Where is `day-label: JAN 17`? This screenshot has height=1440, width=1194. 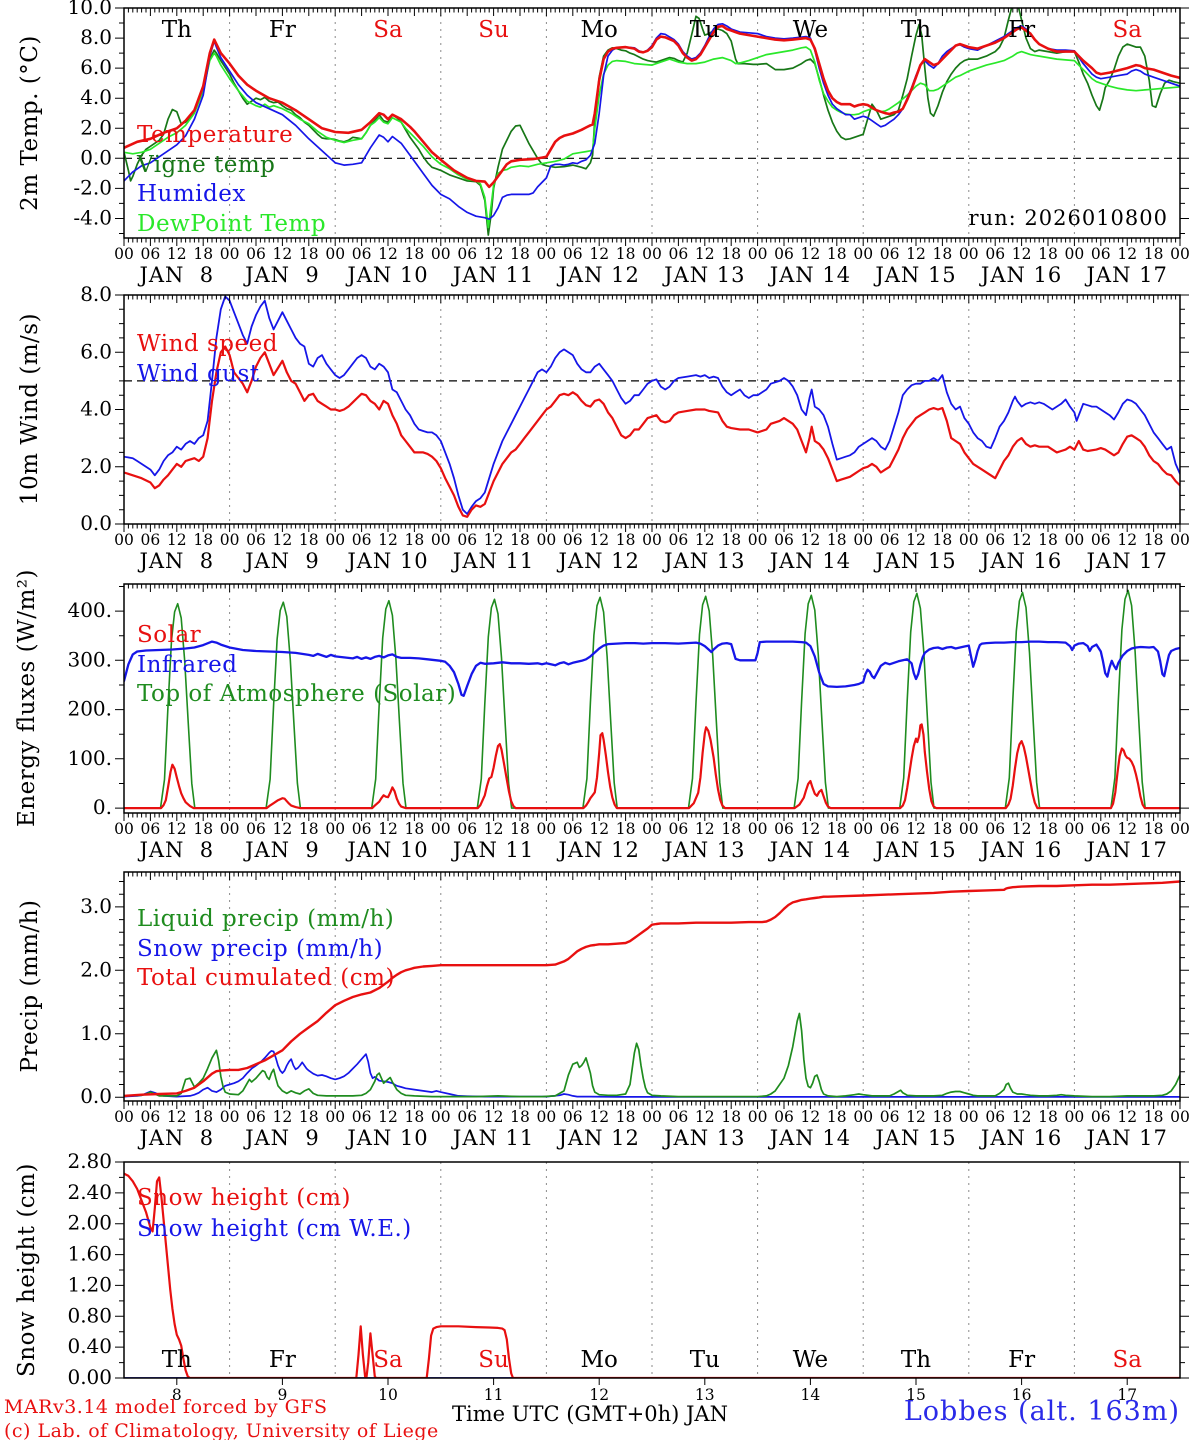
day-label: JAN 17 is located at coordinates (1126, 850).